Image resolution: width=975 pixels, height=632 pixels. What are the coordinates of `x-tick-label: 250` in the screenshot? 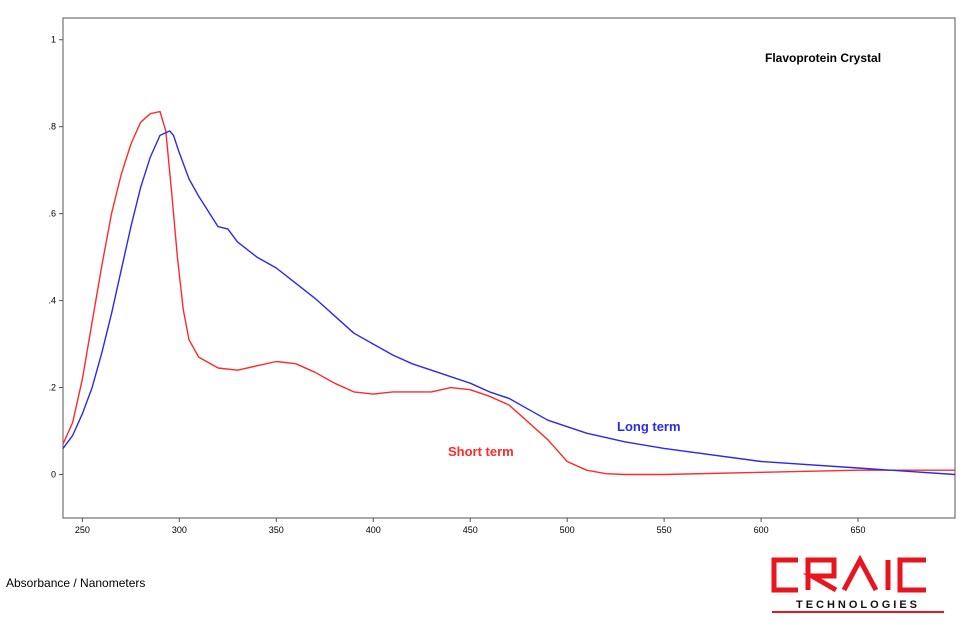 It's located at (82, 530).